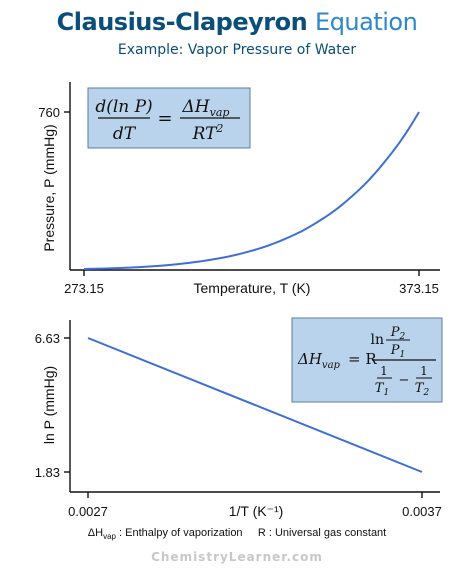 Image resolution: width=474 pixels, height=572 pixels. I want to click on legend-dh-text: : Enthalpy of vaporization, so click(181, 533).